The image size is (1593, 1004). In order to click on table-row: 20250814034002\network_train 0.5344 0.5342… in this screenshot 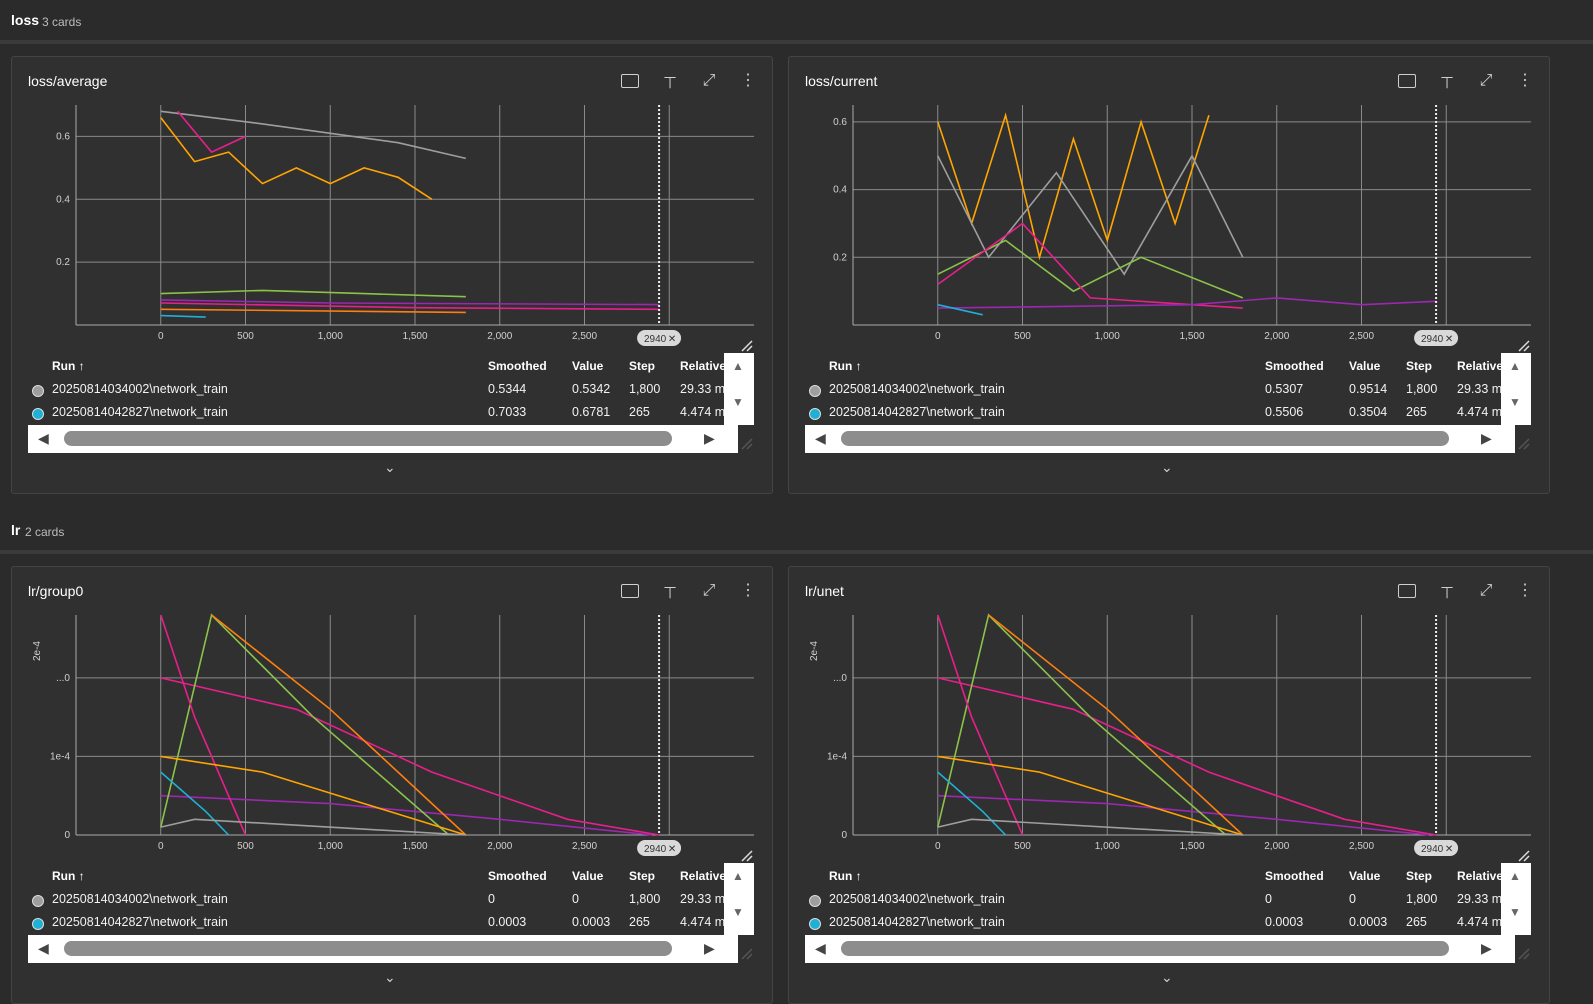, I will do `click(376, 391)`.